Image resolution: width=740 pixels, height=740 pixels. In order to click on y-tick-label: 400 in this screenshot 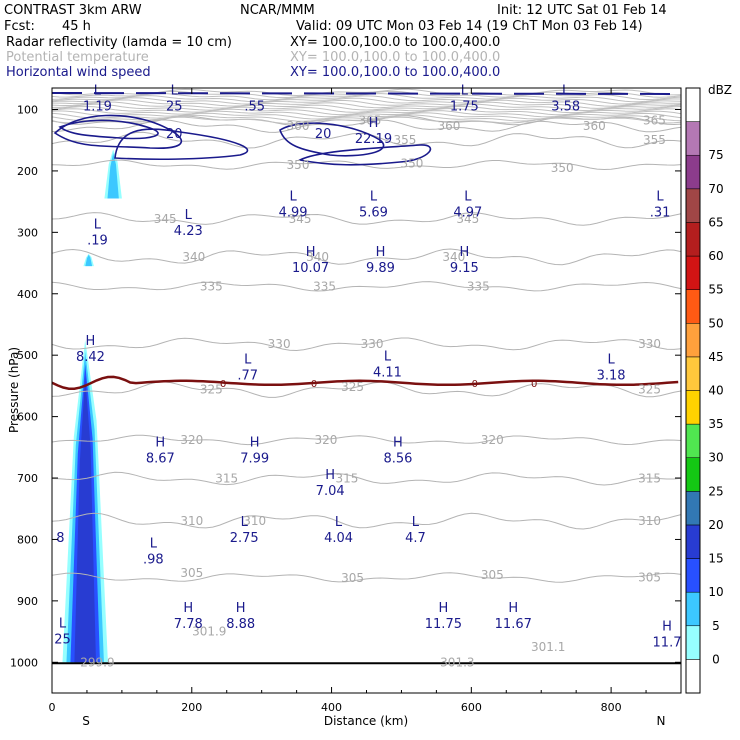, I will do `click(27, 294)`.